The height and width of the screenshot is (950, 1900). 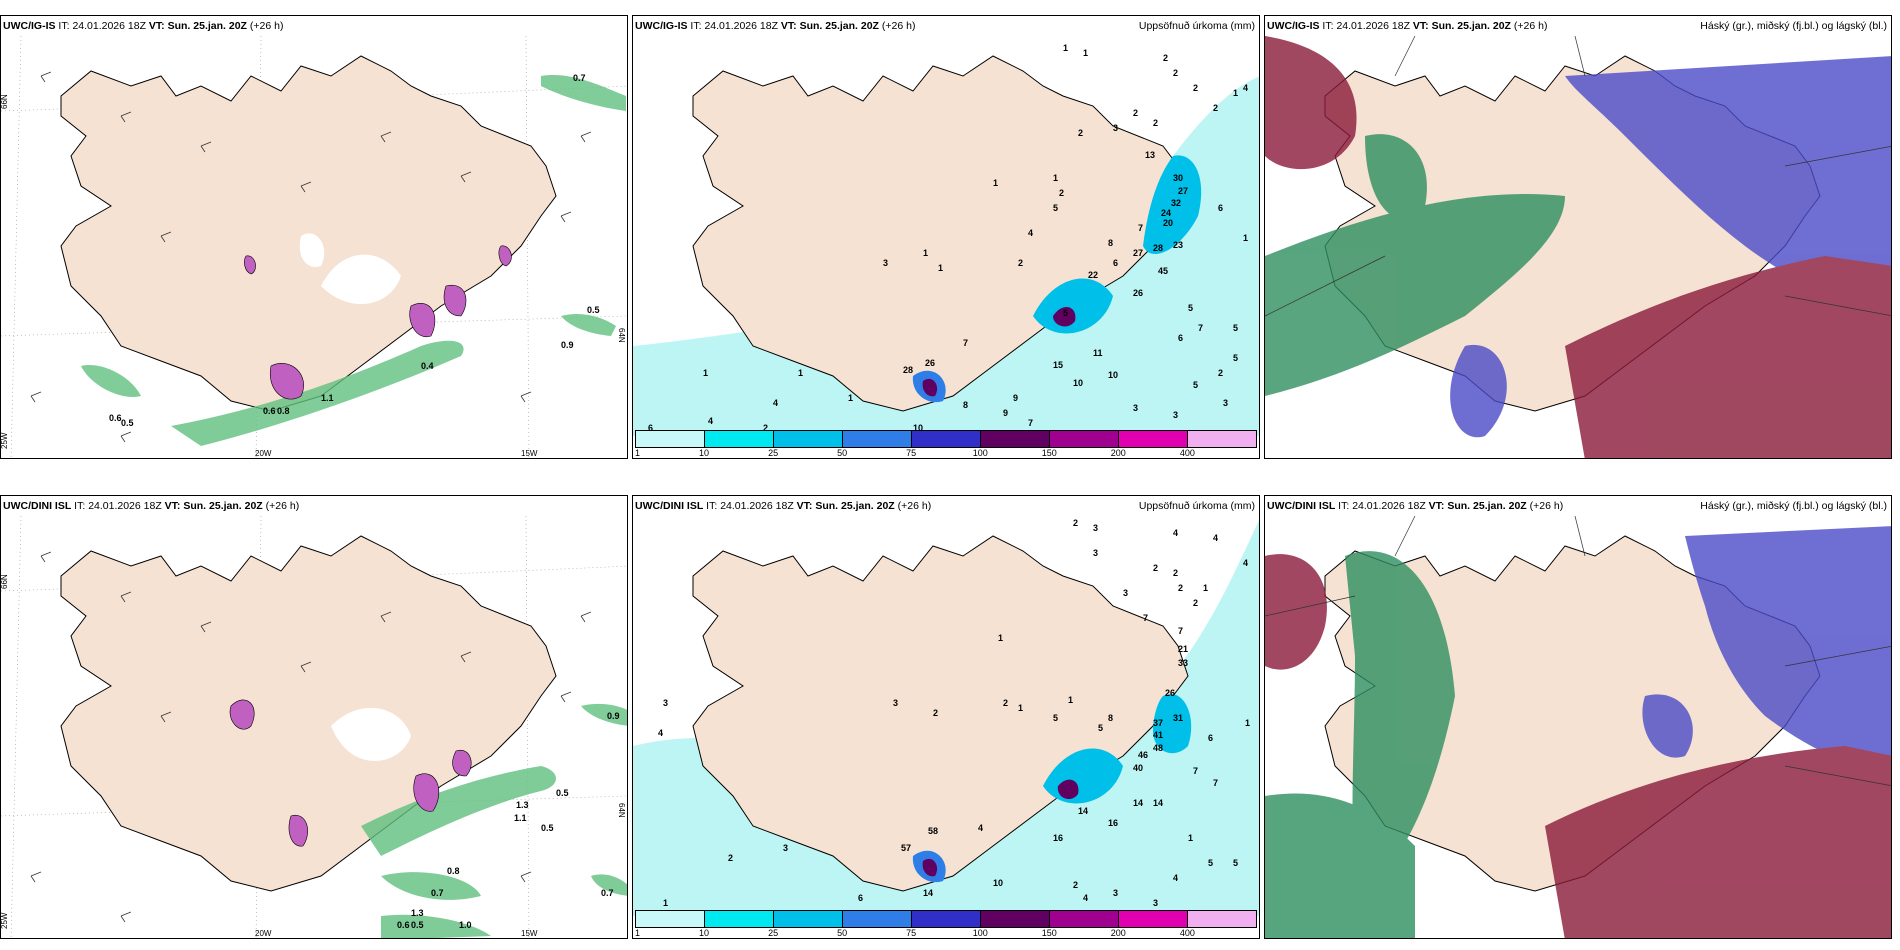 What do you see at coordinates (1158, 248) in the screenshot?
I see `svg-text: 28` at bounding box center [1158, 248].